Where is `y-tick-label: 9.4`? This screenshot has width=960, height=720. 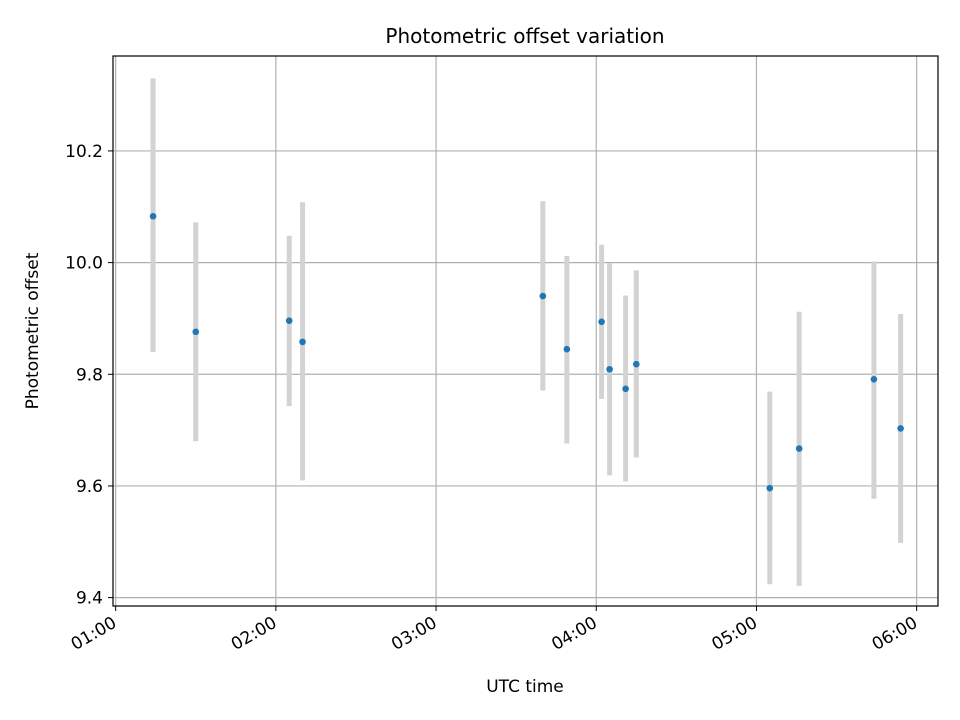 y-tick-label: 9.4 is located at coordinates (89, 599).